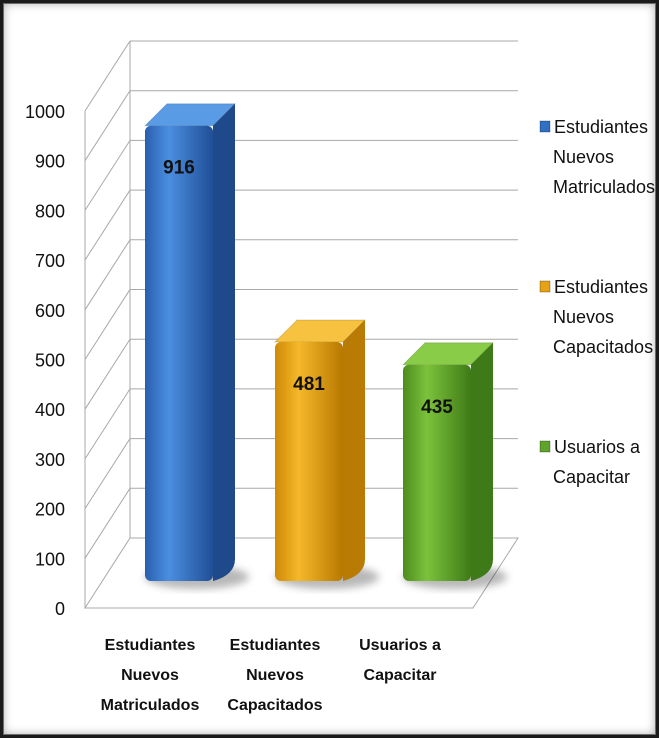 The image size is (659, 741). What do you see at coordinates (50, 361) in the screenshot?
I see `y-tick-label: 500` at bounding box center [50, 361].